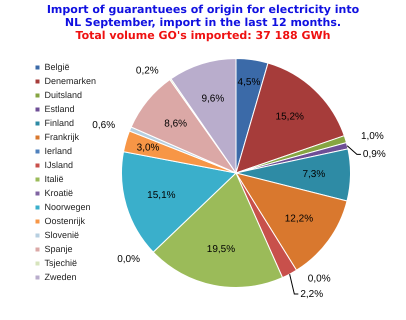 This screenshot has height=320, width=406. I want to click on legend-label: Italië, so click(54, 179).